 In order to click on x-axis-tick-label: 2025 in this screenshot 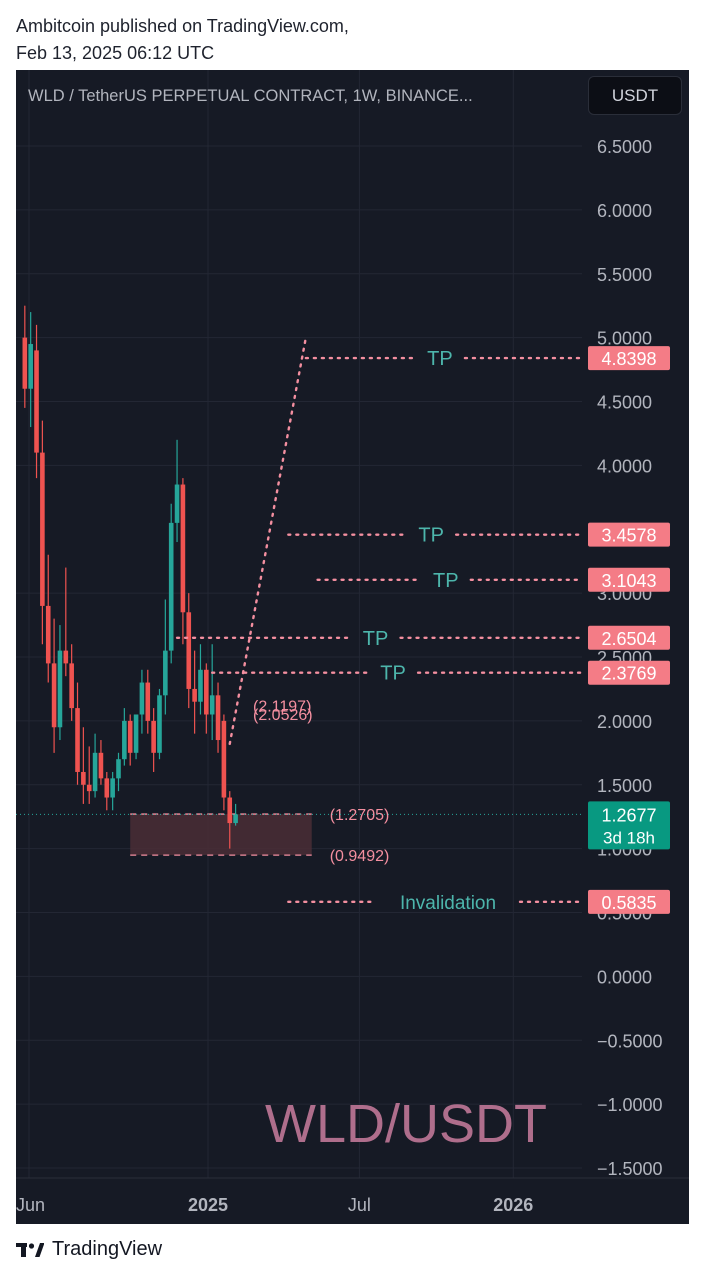, I will do `click(208, 1205)`.